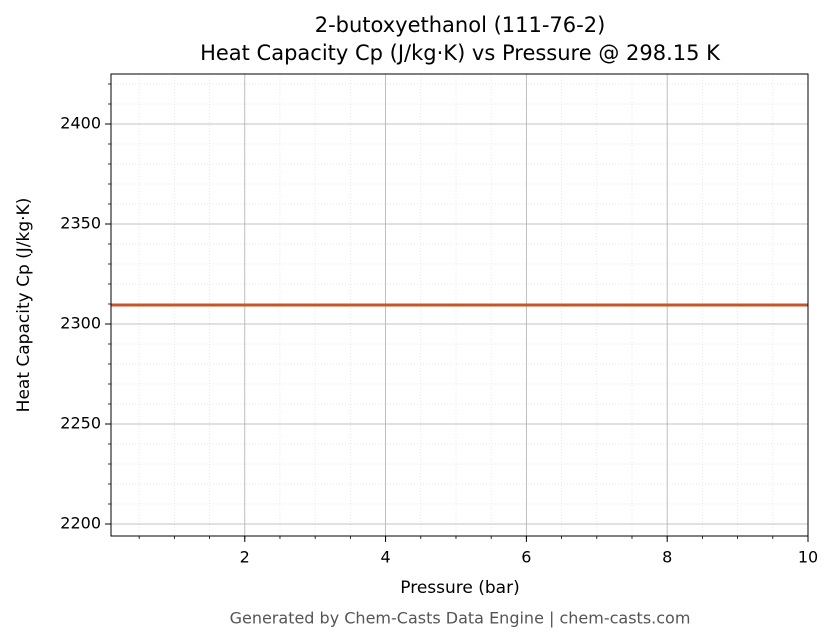  What do you see at coordinates (80, 323) in the screenshot?
I see `y-tick-label: 2300` at bounding box center [80, 323].